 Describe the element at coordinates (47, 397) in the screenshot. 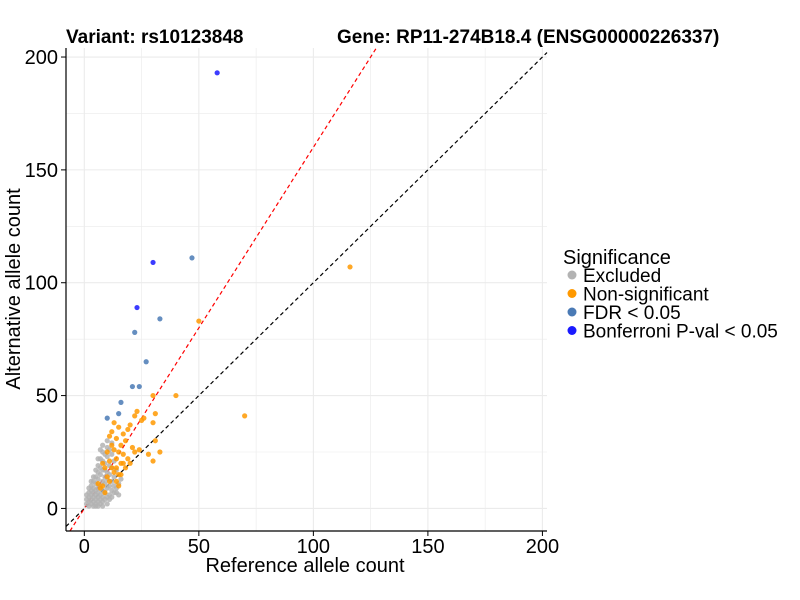

I see `y-tick-label: 50` at that location.